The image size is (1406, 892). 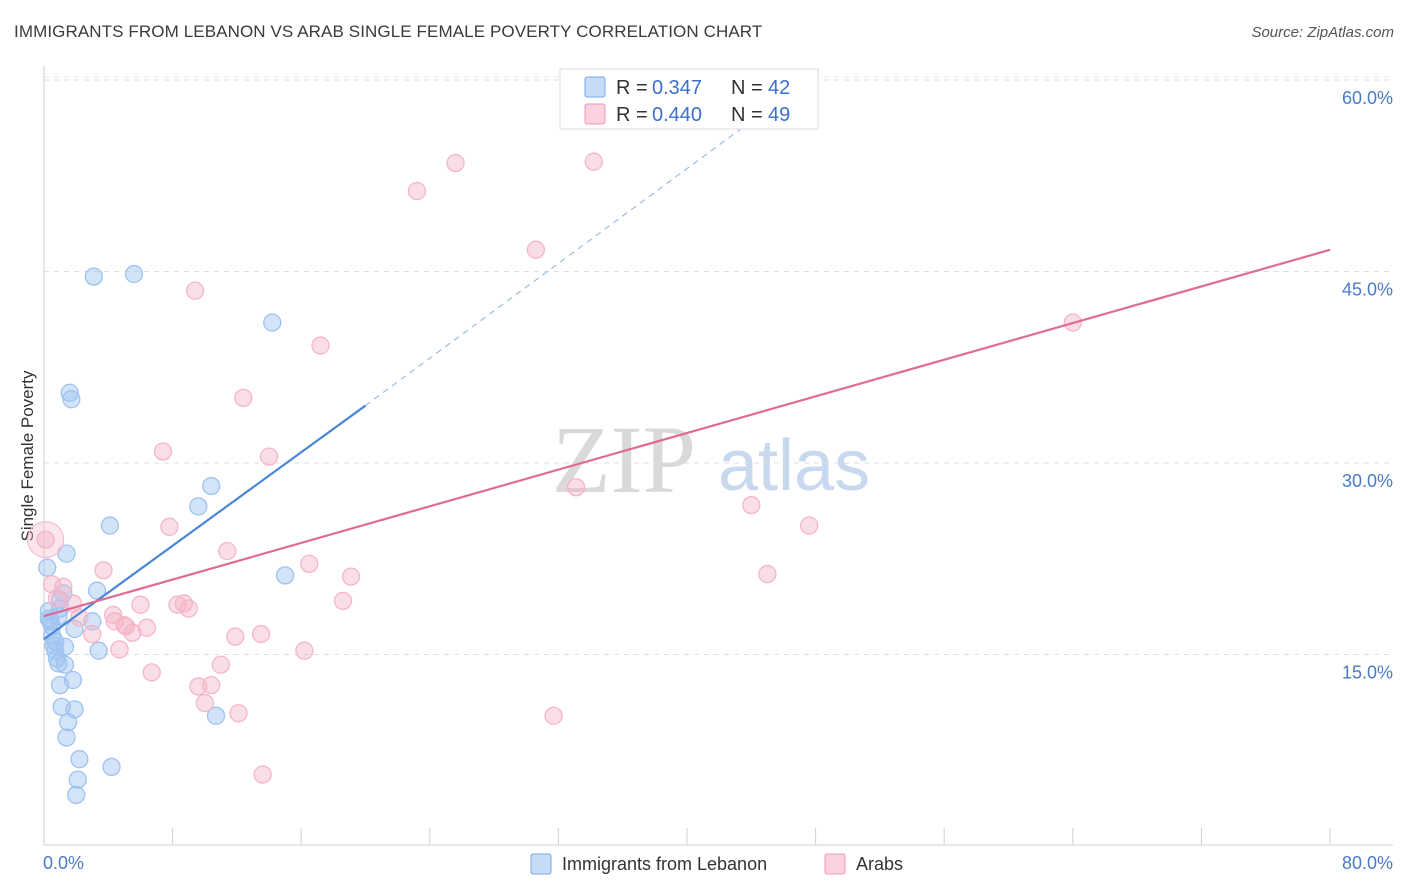 I want to click on y-tick-labels: 15.0% 30.0% 45.0% 60.0%, so click(x=1367, y=385).